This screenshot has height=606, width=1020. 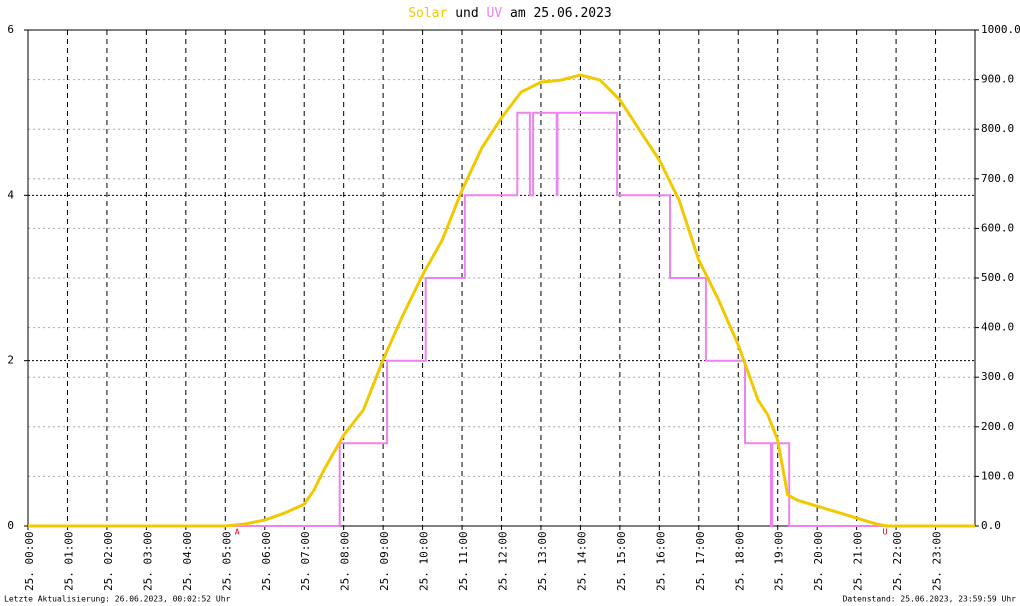 I want to click on title-suffix: am 25.06.2023, so click(x=561, y=13).